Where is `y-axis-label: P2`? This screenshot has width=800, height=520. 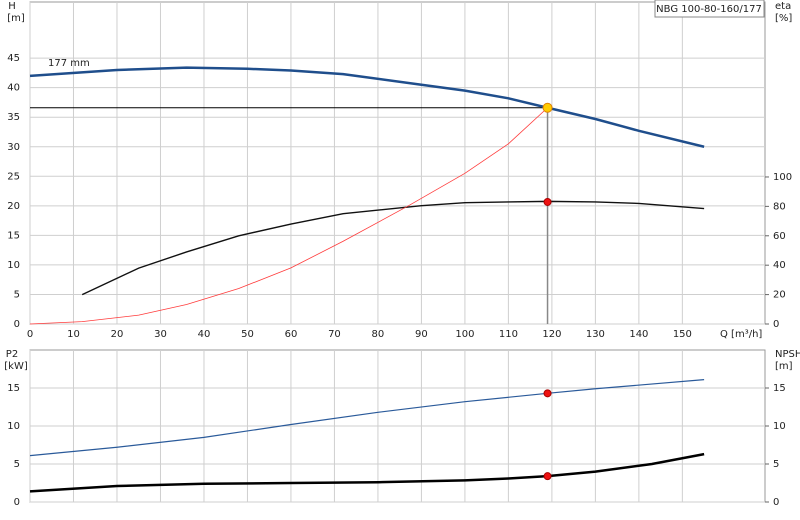 y-axis-label: P2 is located at coordinates (12, 354).